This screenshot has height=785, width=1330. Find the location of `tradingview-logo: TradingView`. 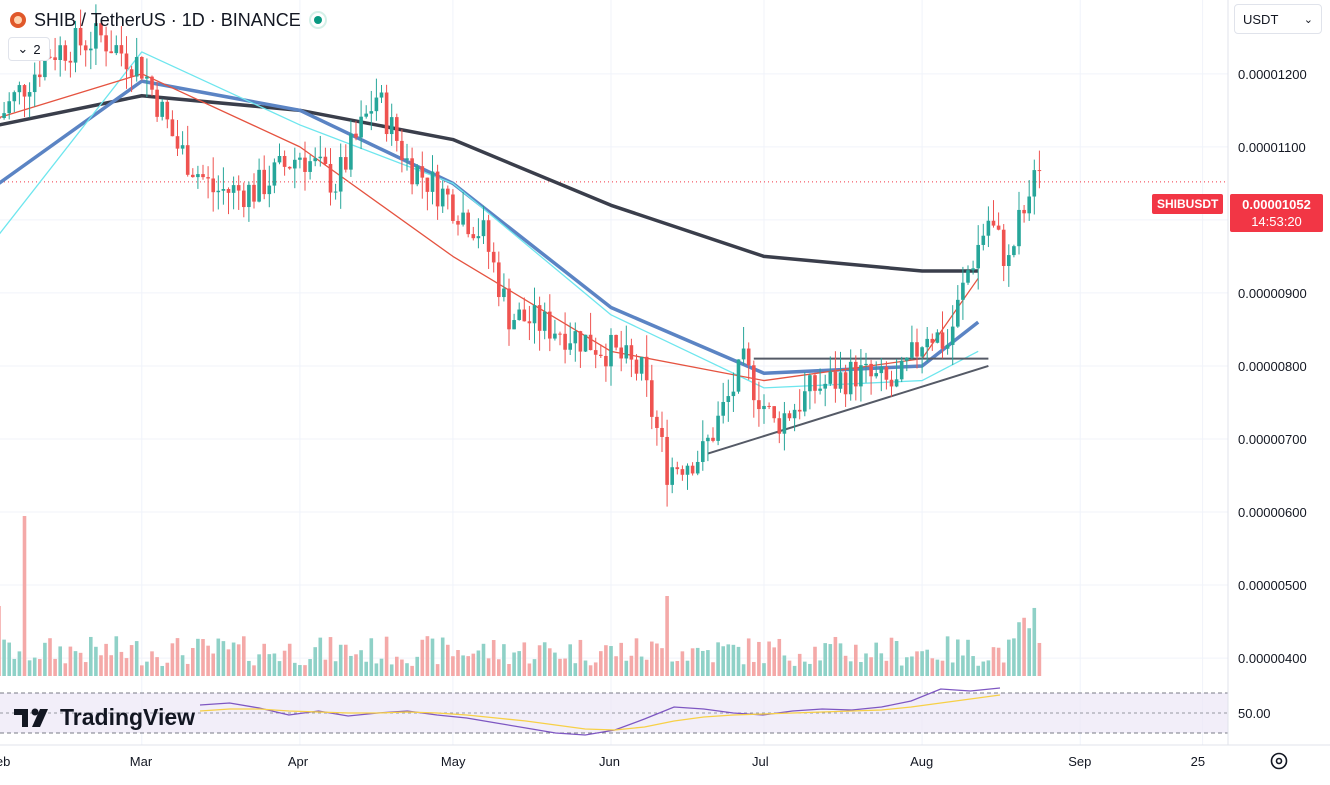

tradingview-logo: TradingView is located at coordinates (104, 717).